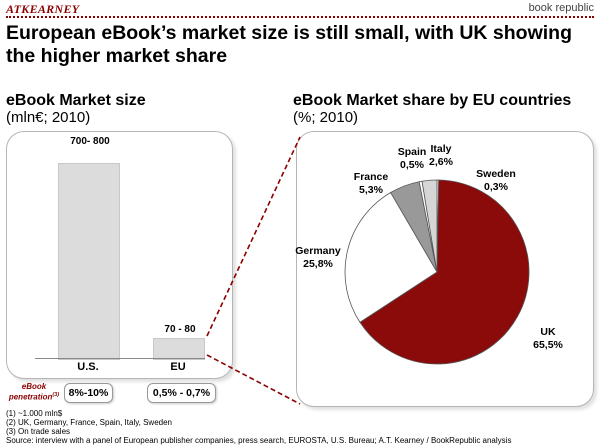 Image resolution: width=600 pixels, height=447 pixels. What do you see at coordinates (561, 8) in the screenshot?
I see `bookrepublic-logo: book republic` at bounding box center [561, 8].